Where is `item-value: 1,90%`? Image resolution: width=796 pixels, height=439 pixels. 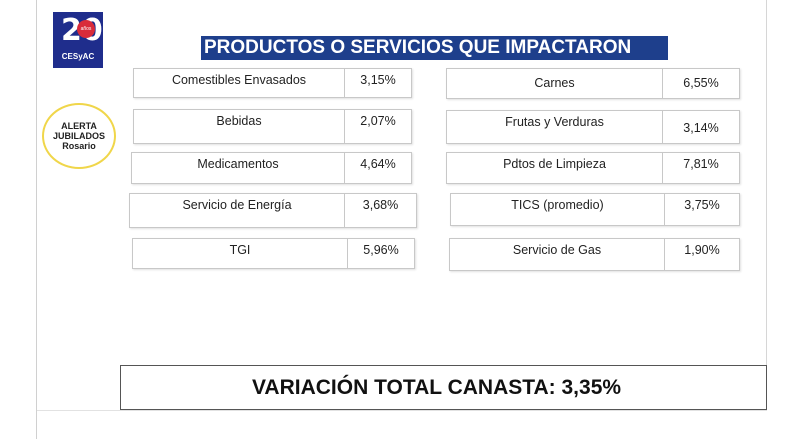
item-value: 1,90% is located at coordinates (702, 250).